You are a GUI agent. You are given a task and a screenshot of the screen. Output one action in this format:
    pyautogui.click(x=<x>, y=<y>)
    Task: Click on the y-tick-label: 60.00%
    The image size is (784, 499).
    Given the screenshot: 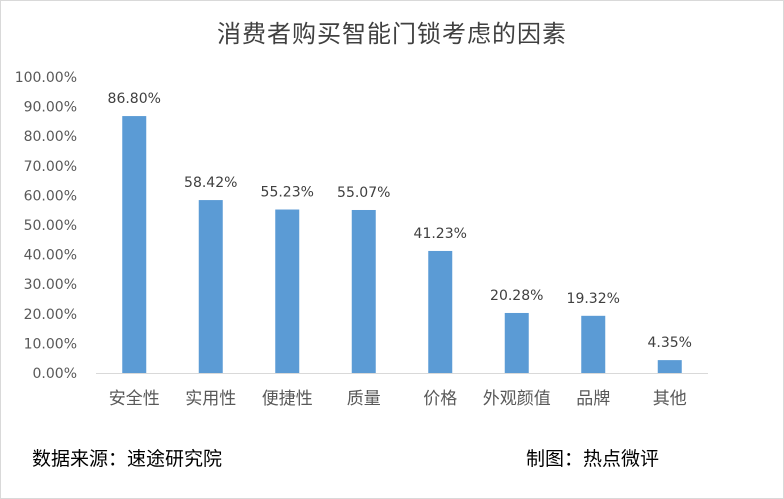 What is the action you would take?
    pyautogui.click(x=50, y=196)
    